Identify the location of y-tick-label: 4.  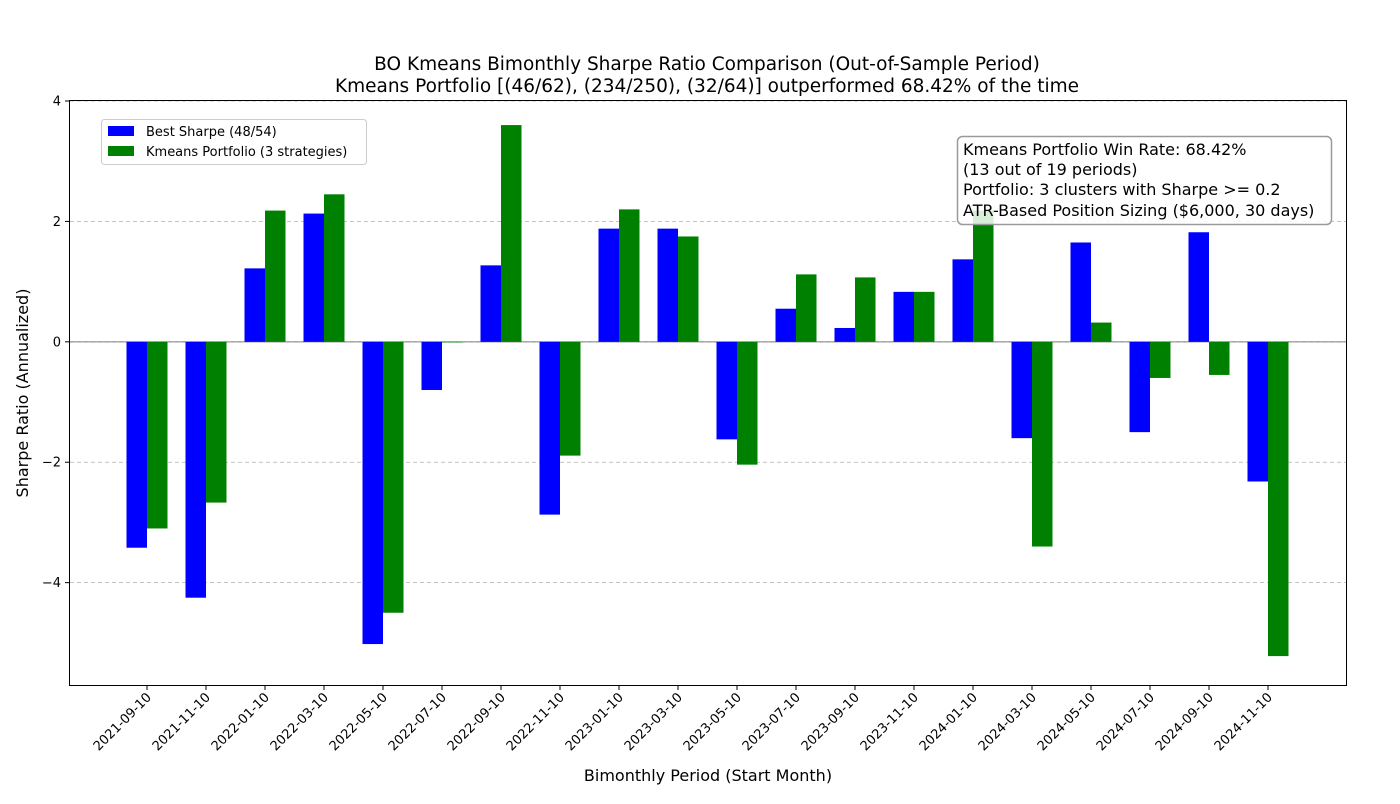
(57, 102).